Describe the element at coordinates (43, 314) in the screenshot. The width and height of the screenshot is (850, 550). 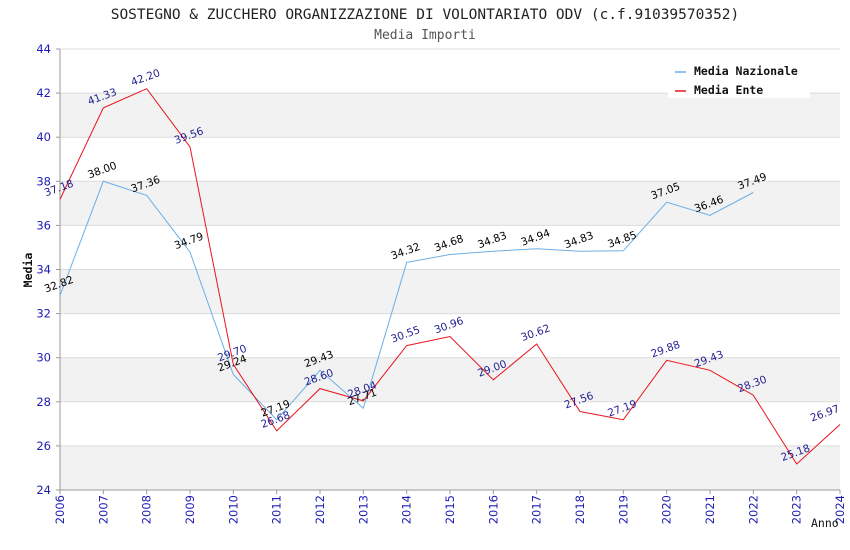
I see `y-tick-label: 32` at that location.